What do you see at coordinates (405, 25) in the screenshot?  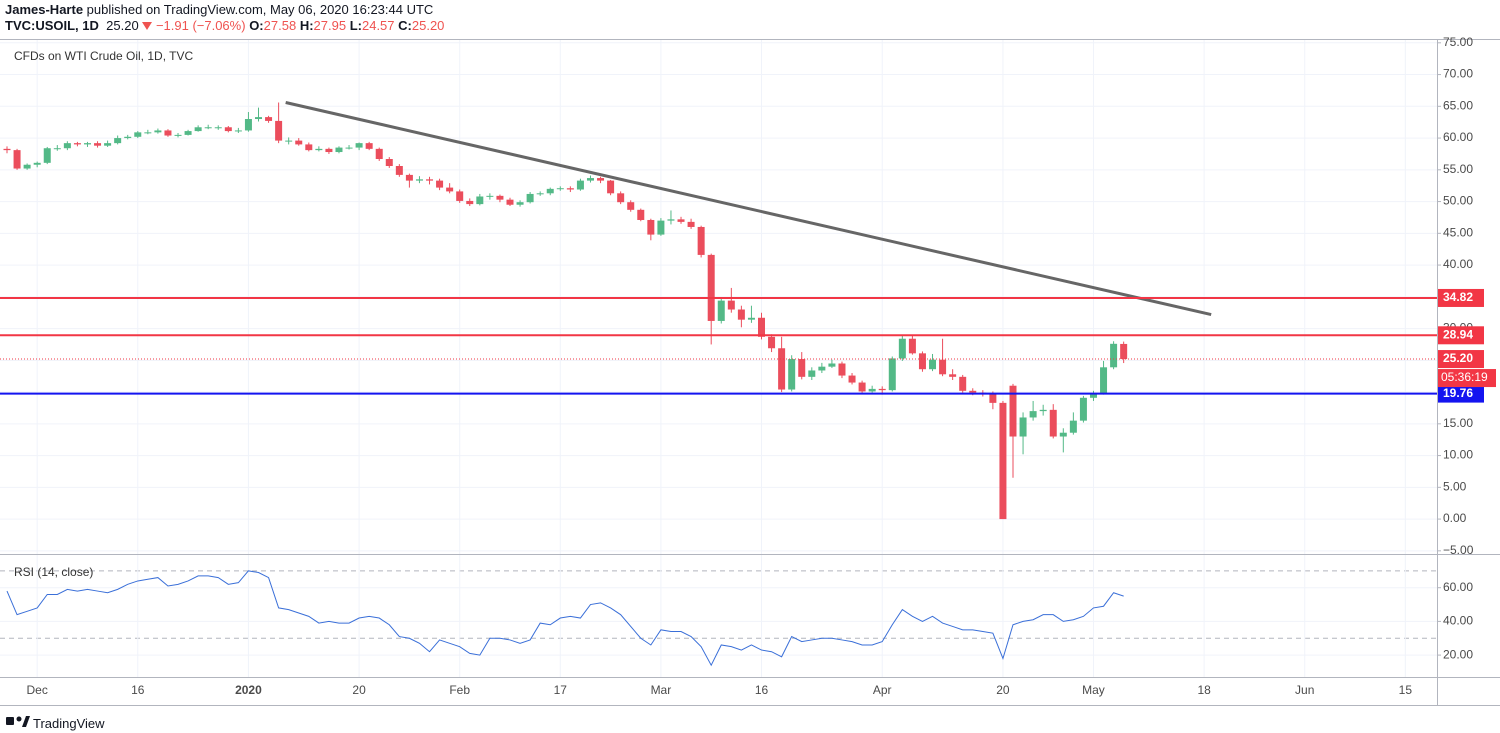 I see `ohlc-label: C:` at bounding box center [405, 25].